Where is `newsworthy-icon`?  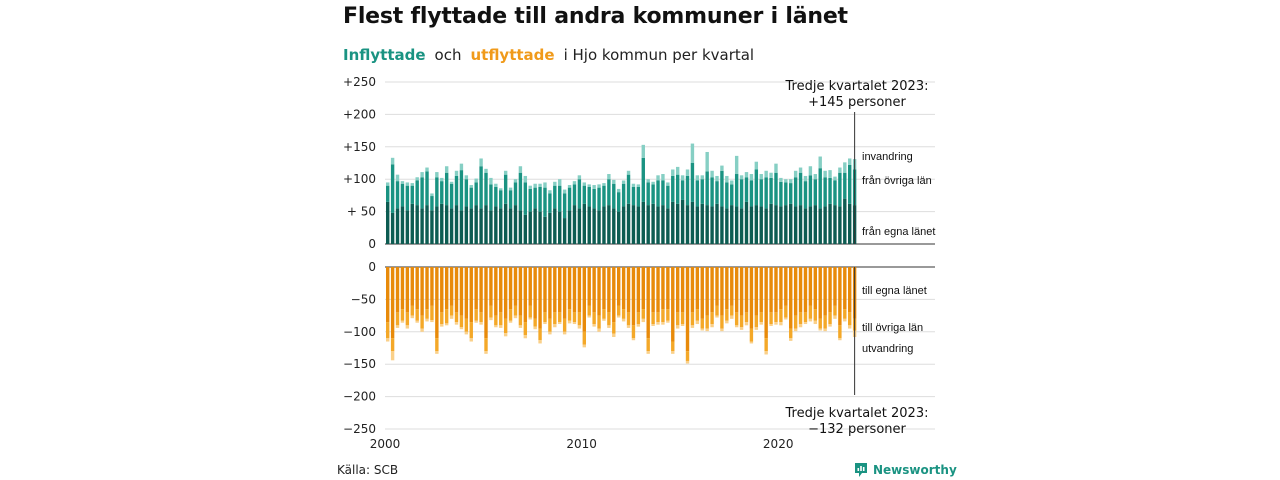
newsworthy-icon is located at coordinates (861, 470).